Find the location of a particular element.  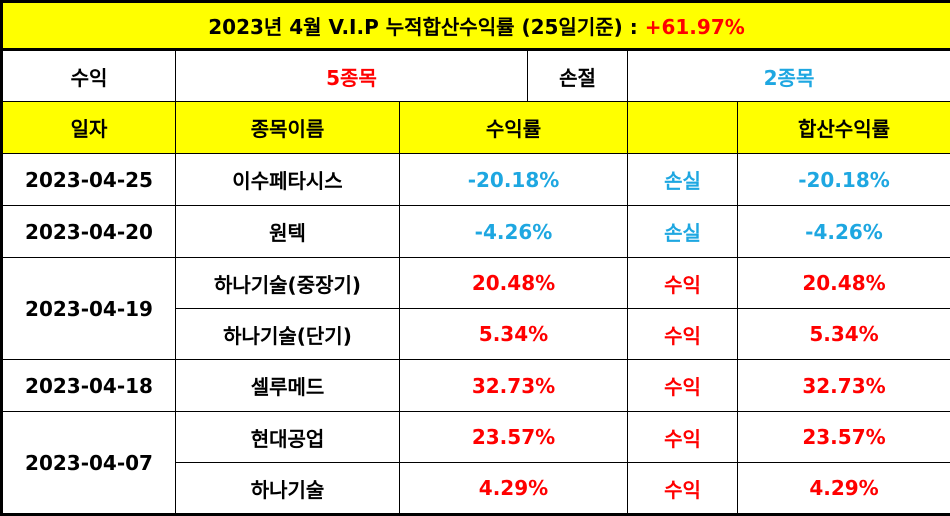

row-date: 2023-04-19 is located at coordinates (89, 309).